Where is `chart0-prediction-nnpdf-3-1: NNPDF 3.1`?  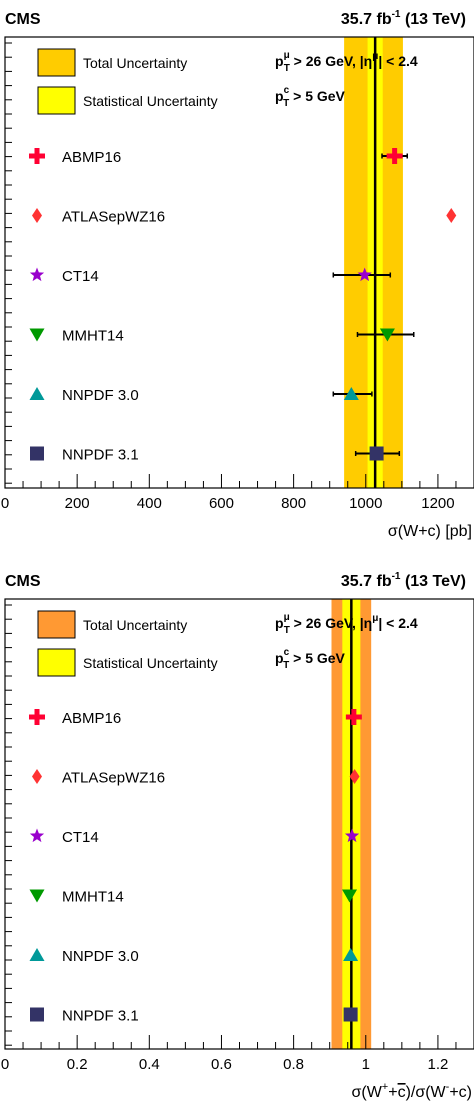 chart0-prediction-nnpdf-3-1: NNPDF 3.1 is located at coordinates (215, 455).